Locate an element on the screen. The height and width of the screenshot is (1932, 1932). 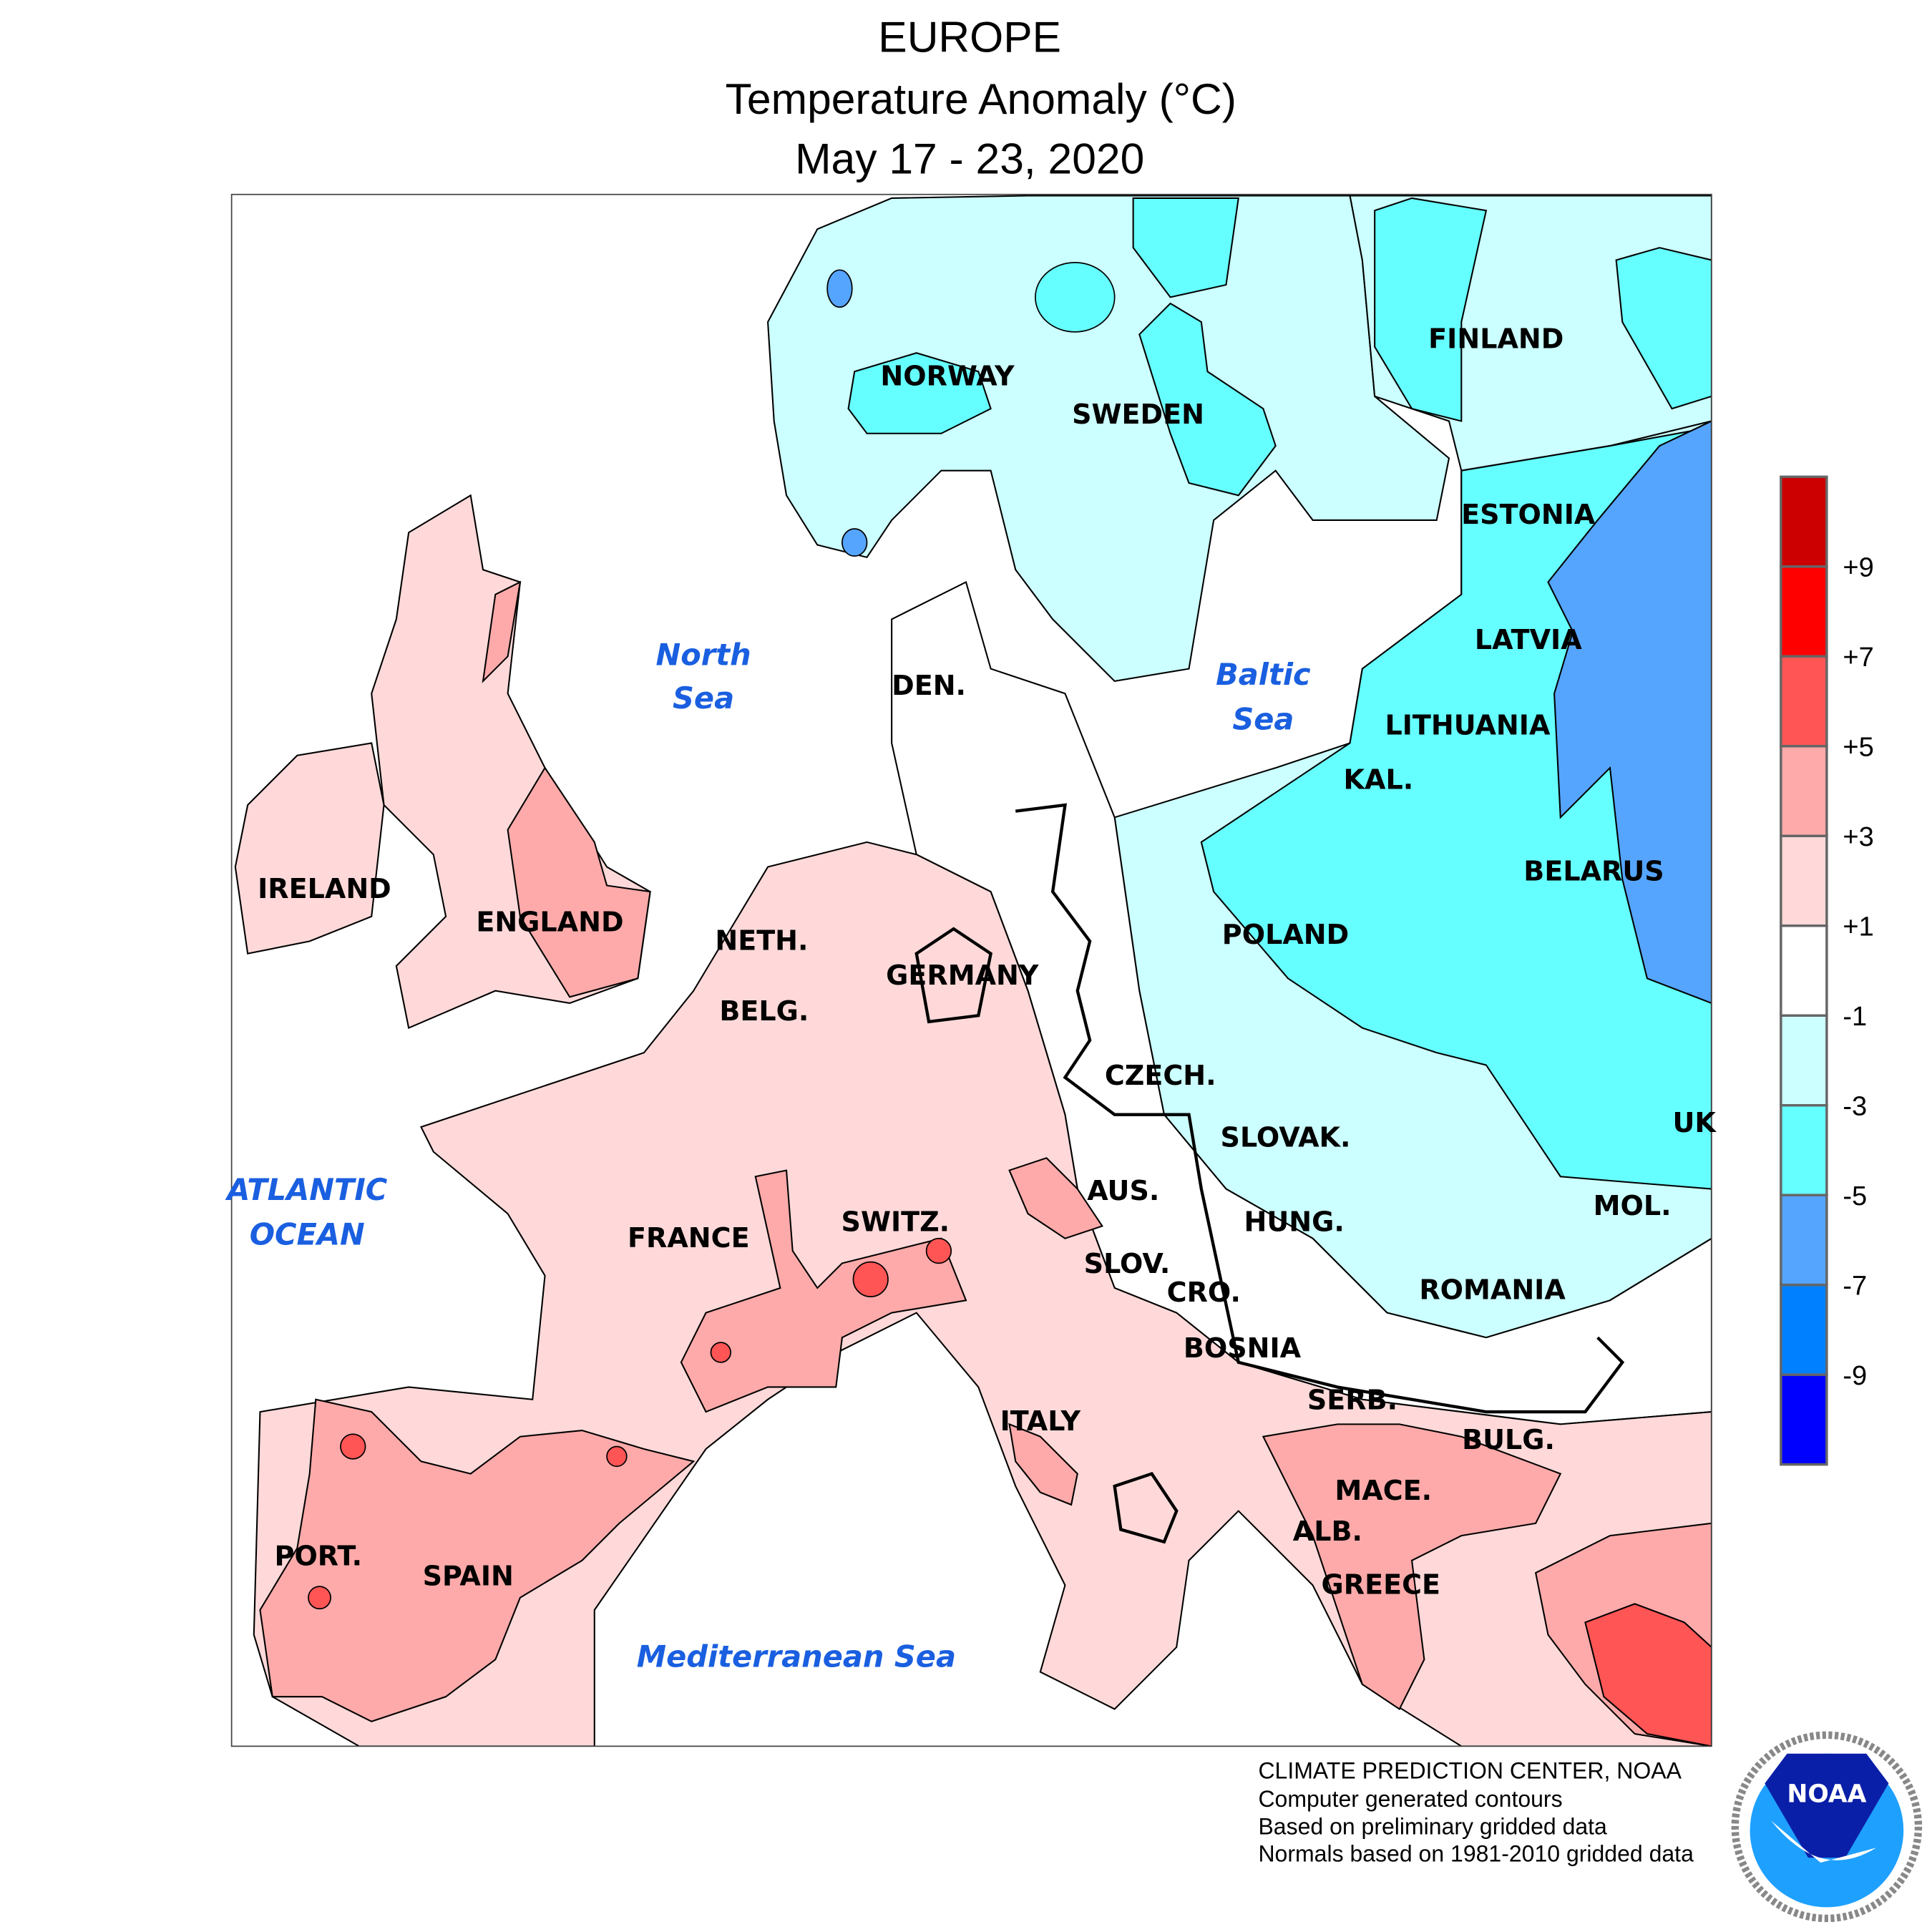
label-switzerland: SWITZ. is located at coordinates (895, 1221).